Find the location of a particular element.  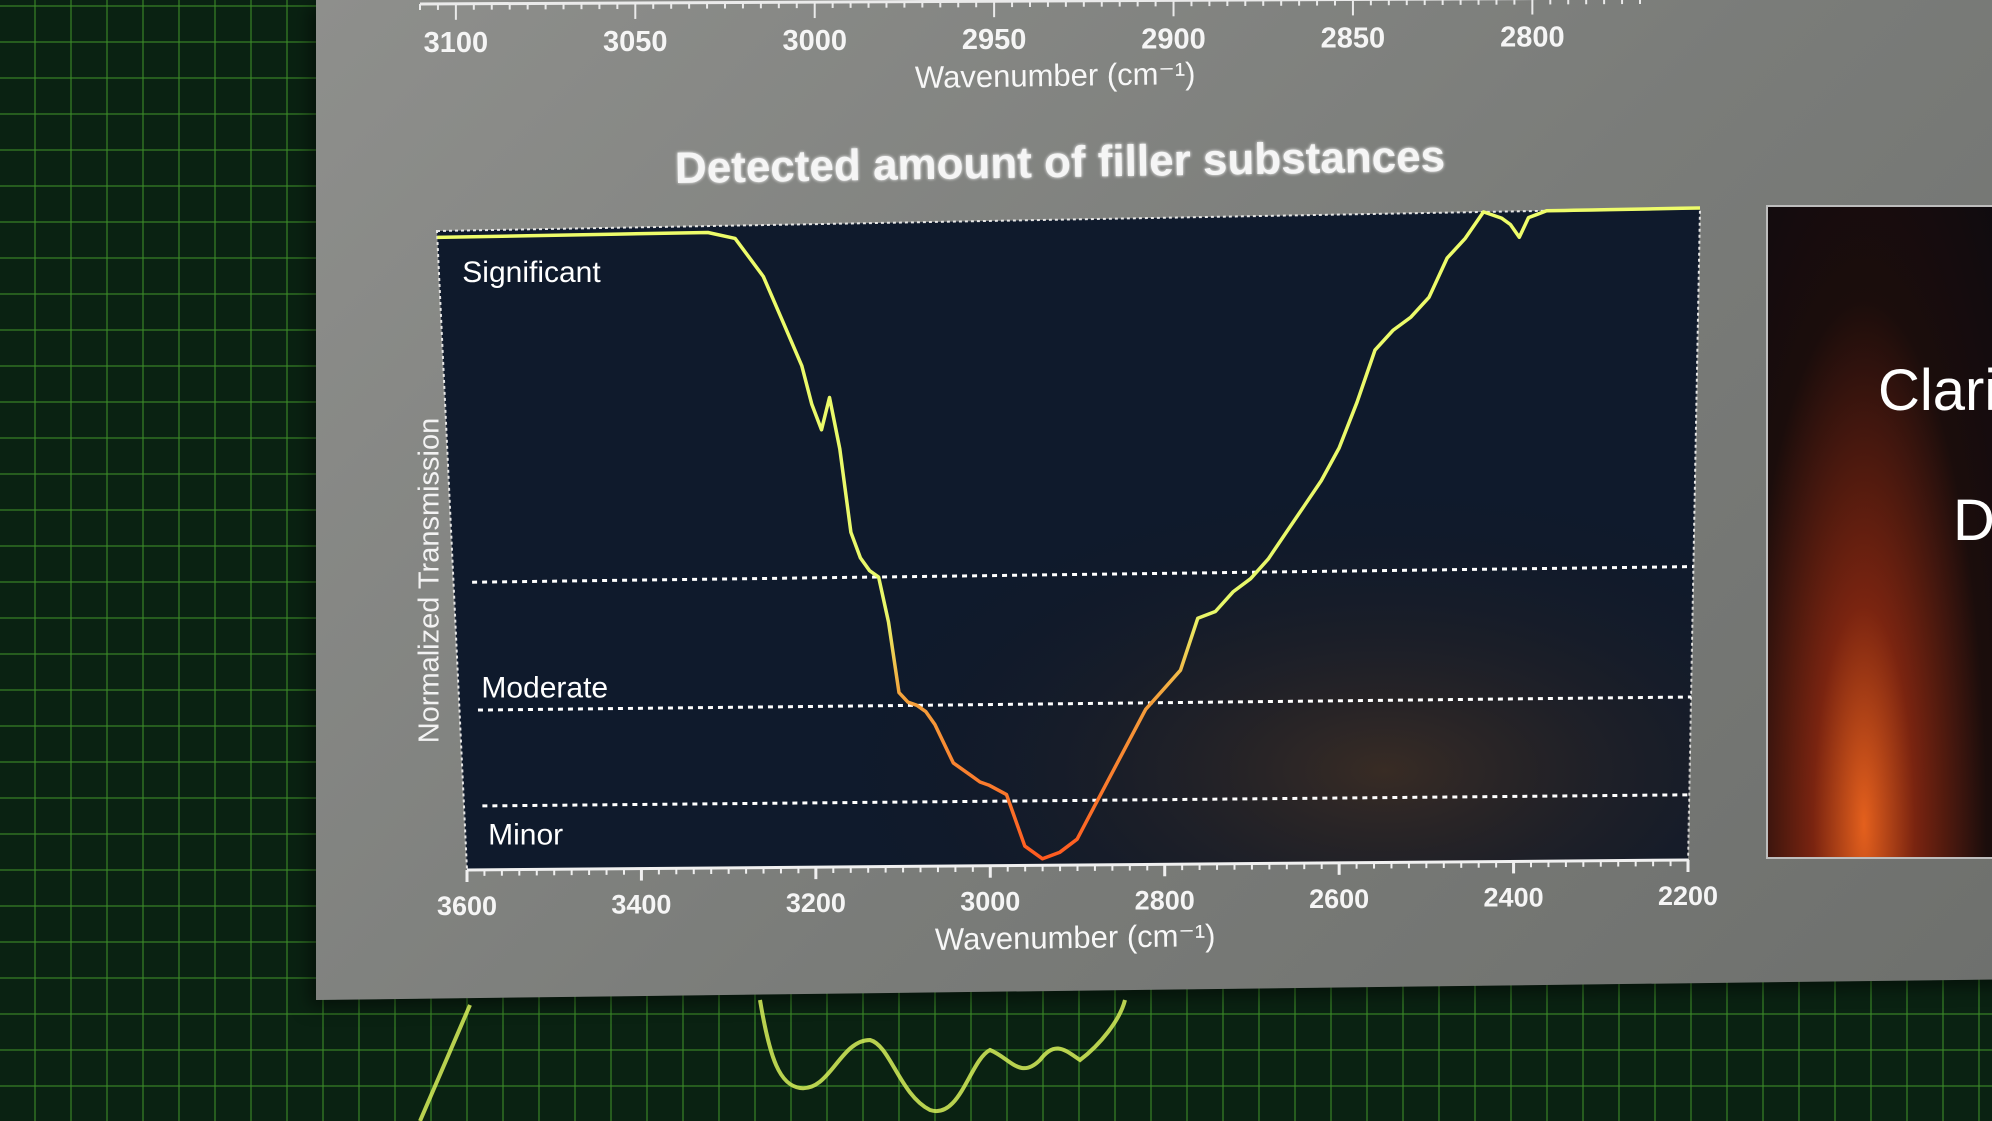

top-x-tick-label: 3050 is located at coordinates (635, 42).